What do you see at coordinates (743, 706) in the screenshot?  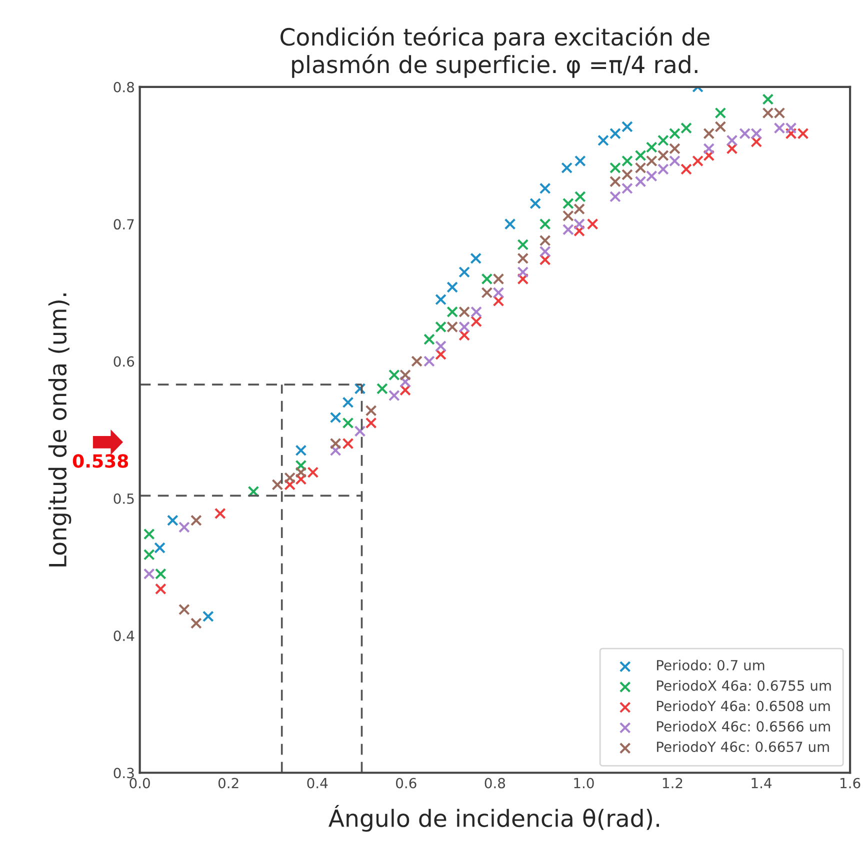 I see `legend-label: PeriodoY 46a: 0.6508 um` at bounding box center [743, 706].